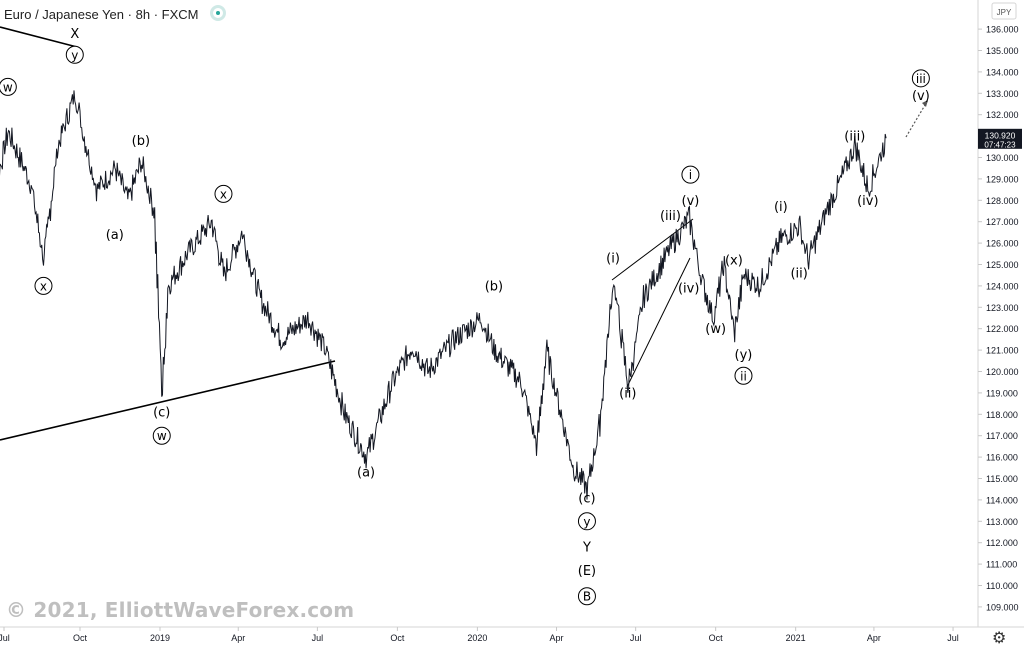  I want to click on wave-label: w, so click(8, 86).